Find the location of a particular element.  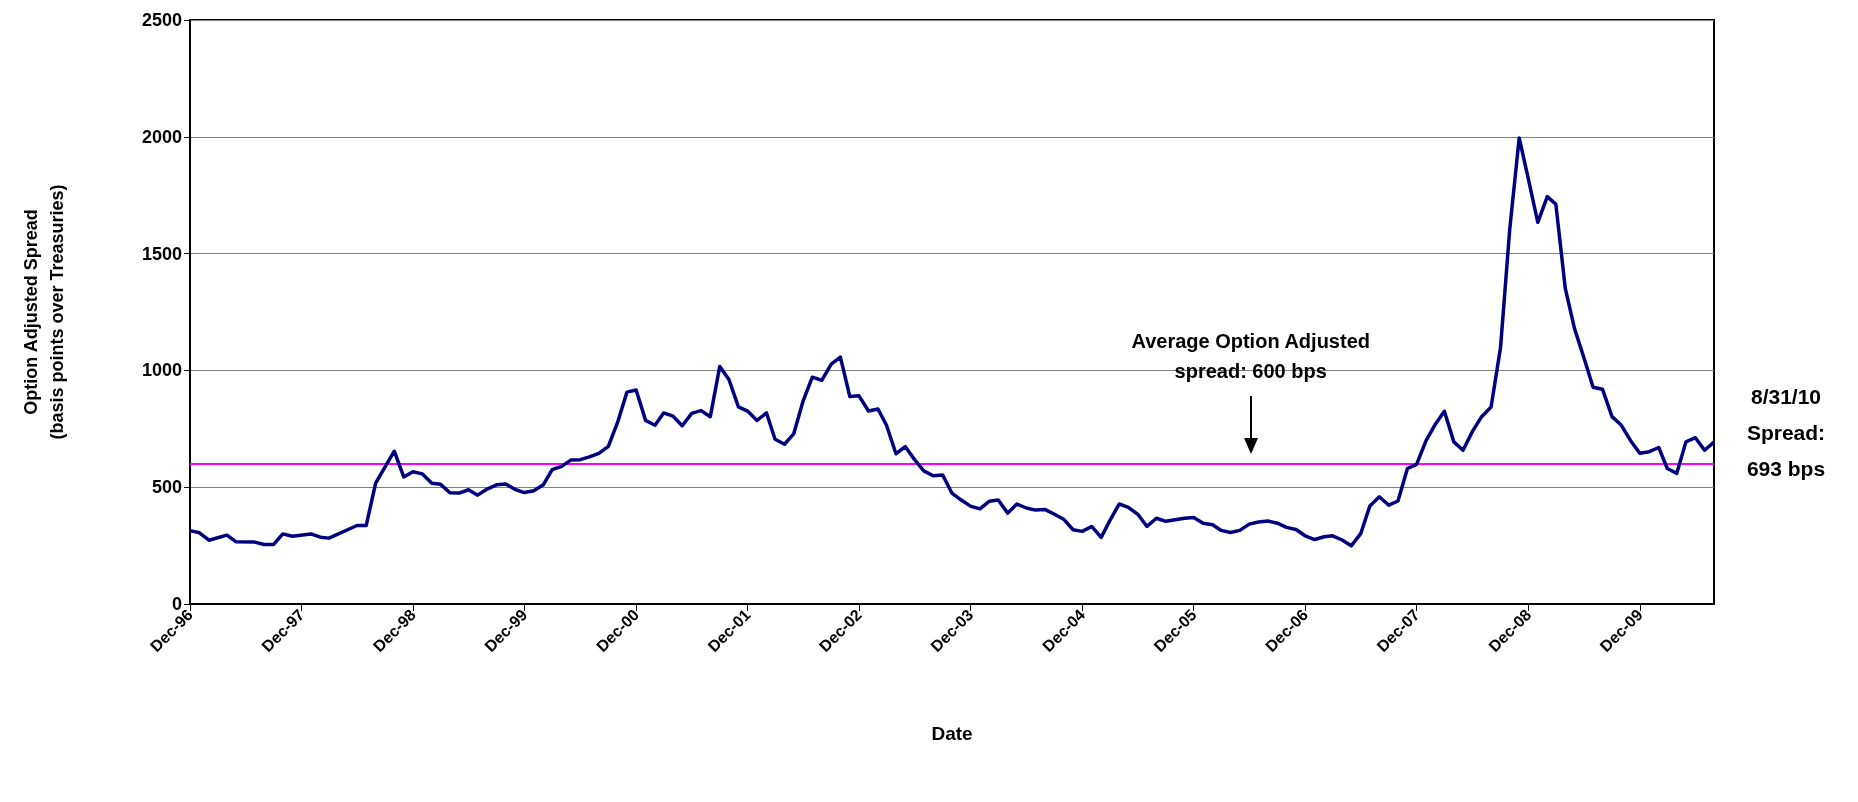

x-axis-title: Date is located at coordinates (952, 733).